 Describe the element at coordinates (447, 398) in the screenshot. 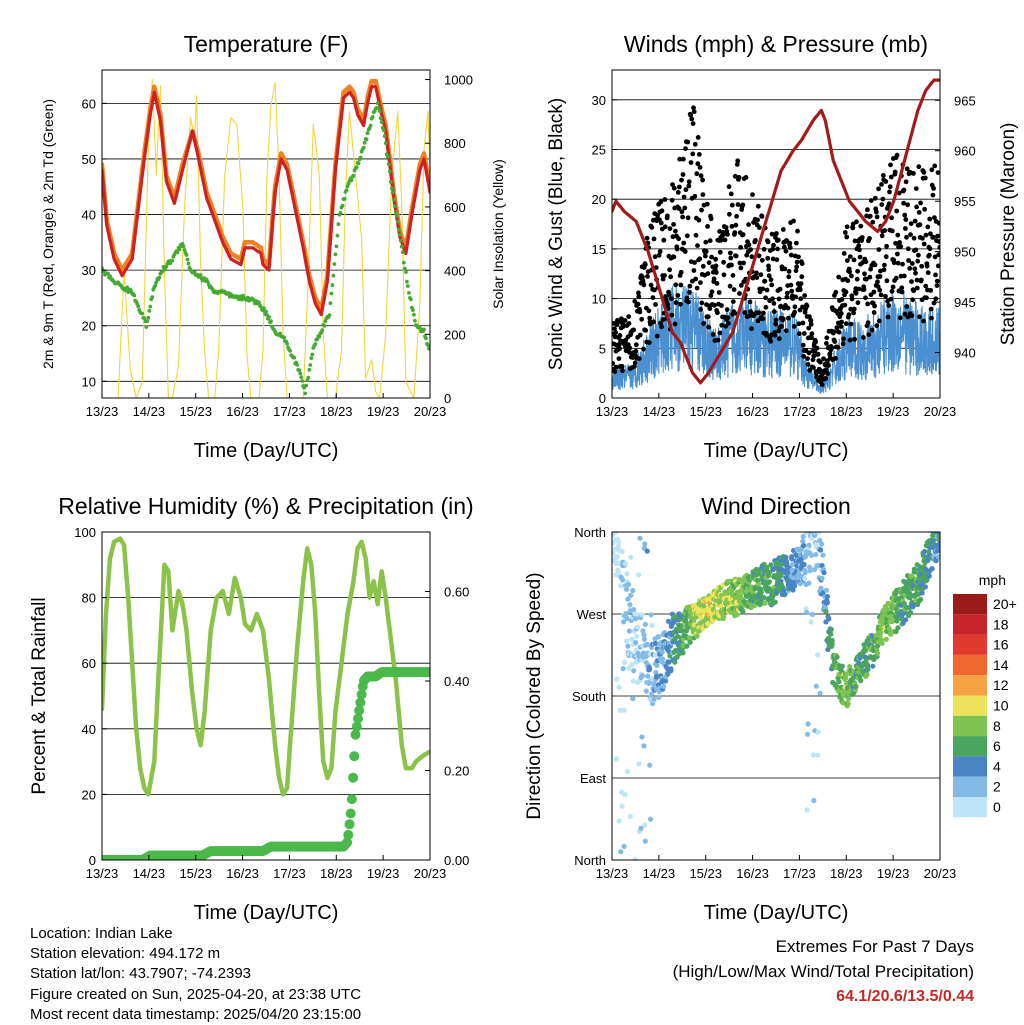

I see `y-tick-label-right: 0` at that location.